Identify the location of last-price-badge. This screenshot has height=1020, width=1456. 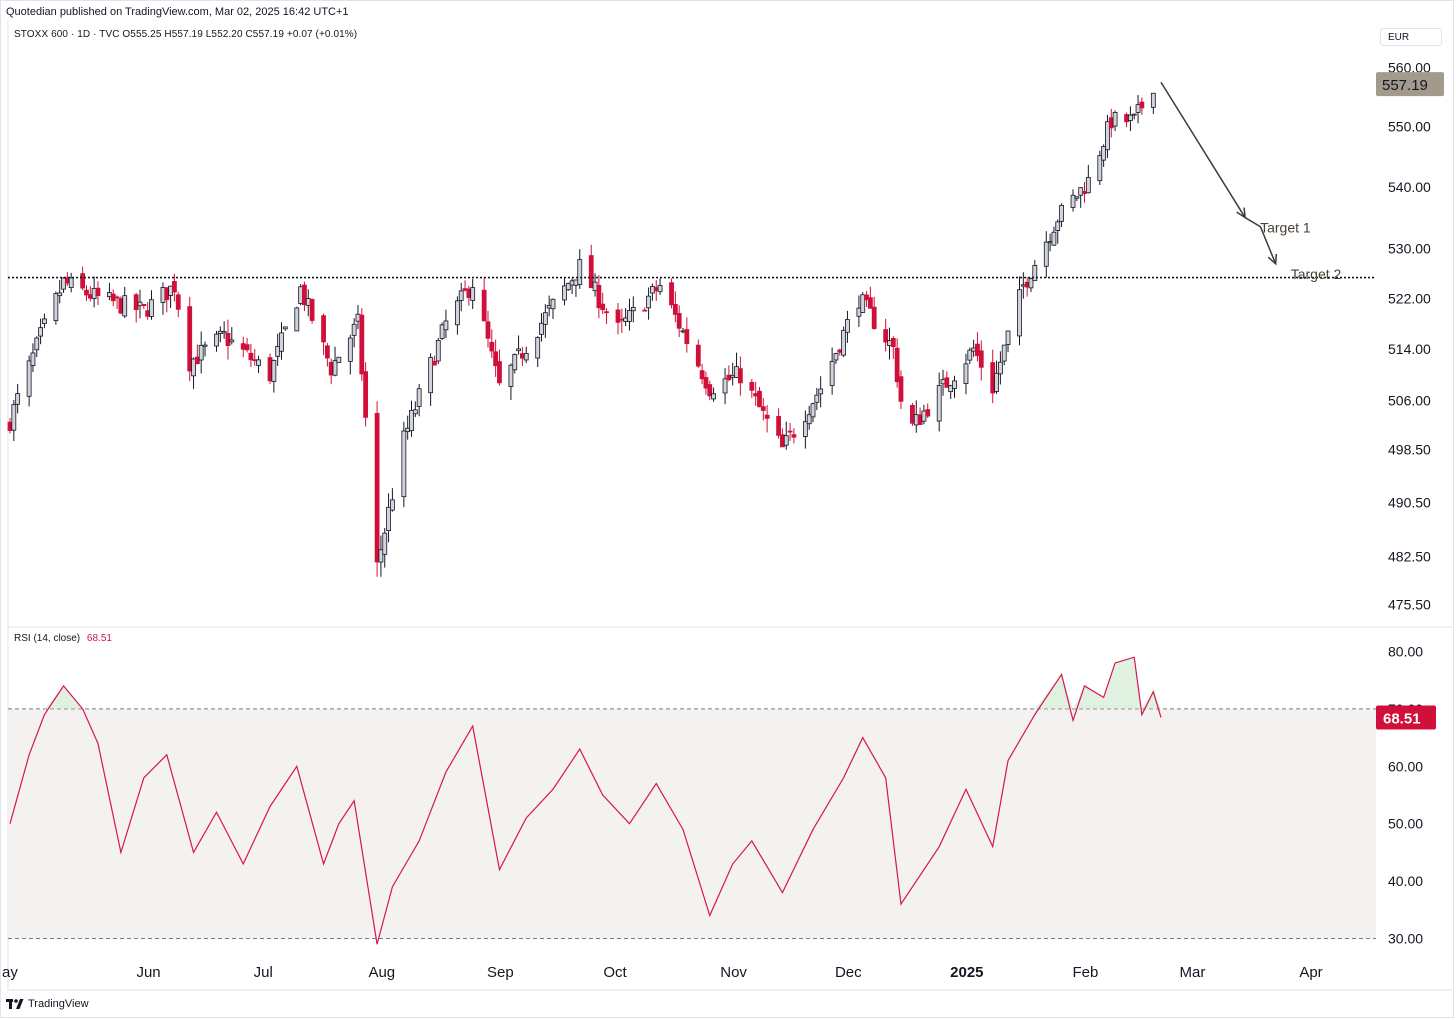
(1410, 84).